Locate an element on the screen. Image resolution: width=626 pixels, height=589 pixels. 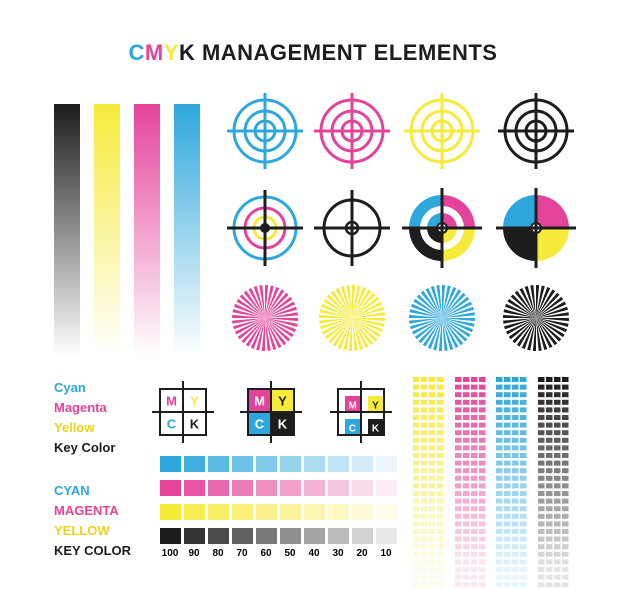
color-legend-caps: CYAN MAGENTA YELLOW KEY COLOR is located at coordinates (92, 521).